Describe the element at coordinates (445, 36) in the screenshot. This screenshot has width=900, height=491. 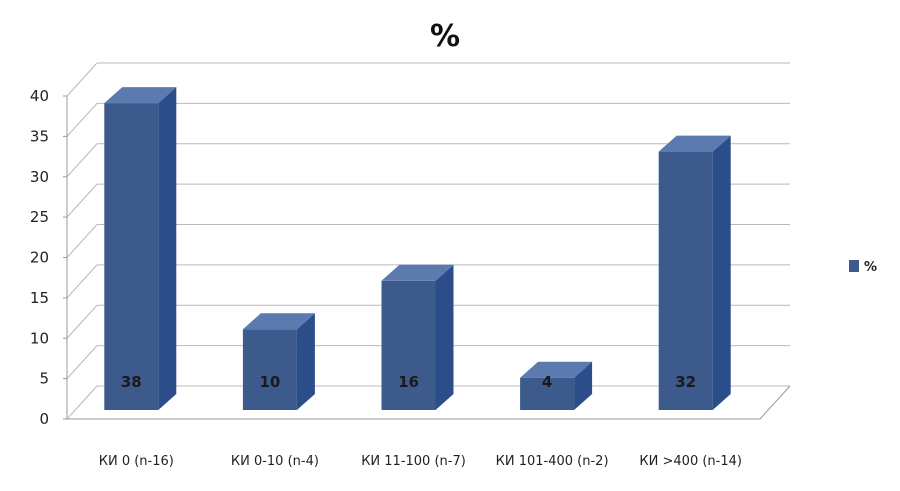
I see `chart-title: %` at that location.